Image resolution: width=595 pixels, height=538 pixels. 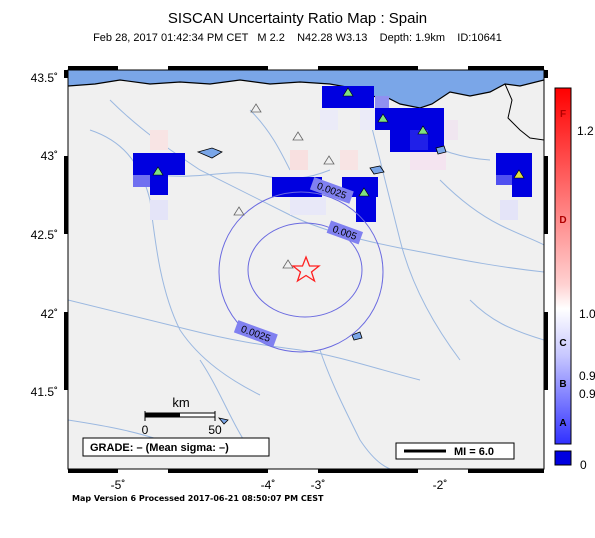 What do you see at coordinates (524, 112) in the screenshot?
I see `border-line` at bounding box center [524, 112].